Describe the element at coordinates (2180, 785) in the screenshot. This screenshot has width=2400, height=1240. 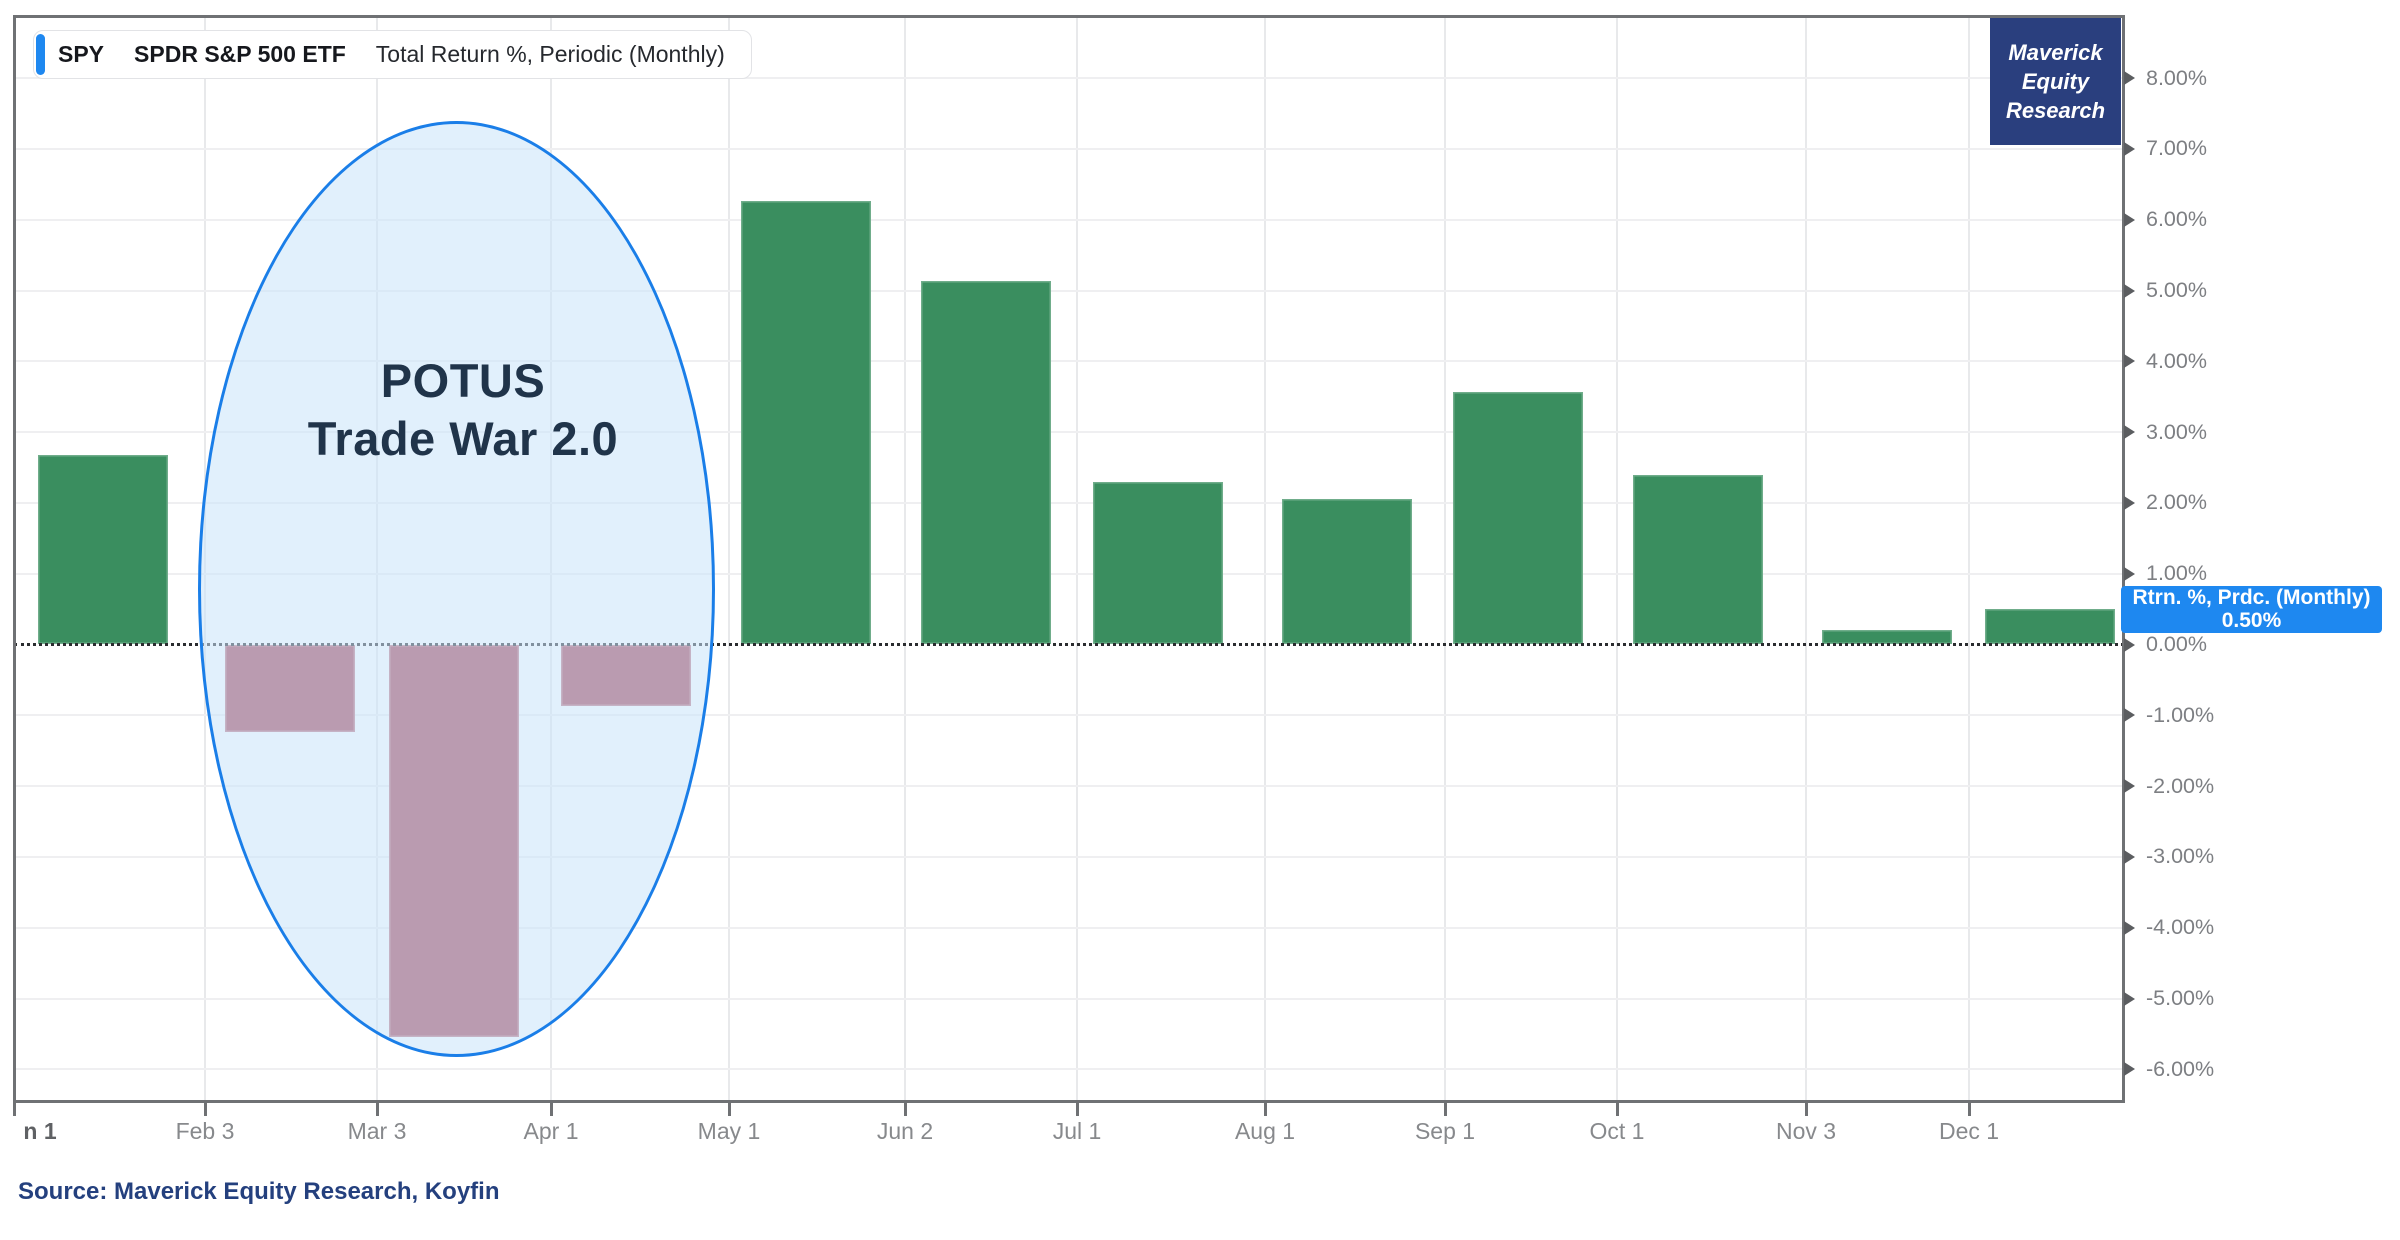
I see `y-axis-label: -2.00%` at that location.